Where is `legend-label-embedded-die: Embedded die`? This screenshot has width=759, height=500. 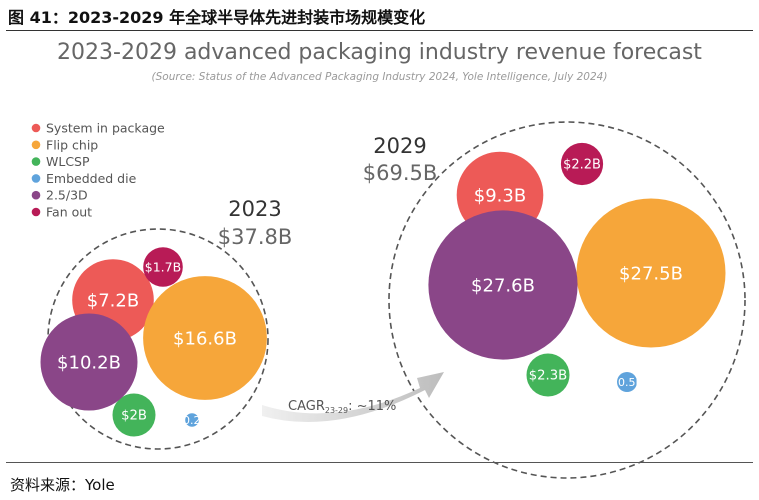
legend-label-embedded-die: Embedded die is located at coordinates (91, 178).